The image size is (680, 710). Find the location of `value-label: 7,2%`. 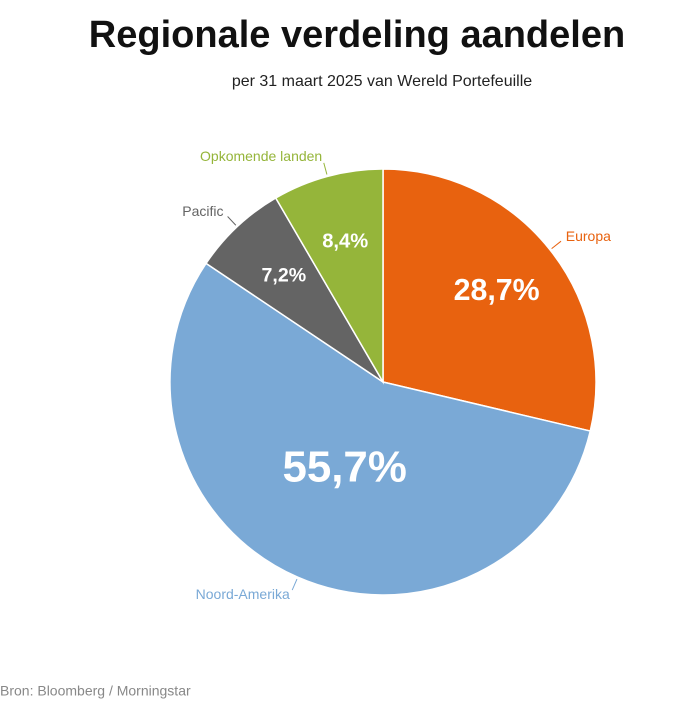

value-label: 7,2% is located at coordinates (284, 276).